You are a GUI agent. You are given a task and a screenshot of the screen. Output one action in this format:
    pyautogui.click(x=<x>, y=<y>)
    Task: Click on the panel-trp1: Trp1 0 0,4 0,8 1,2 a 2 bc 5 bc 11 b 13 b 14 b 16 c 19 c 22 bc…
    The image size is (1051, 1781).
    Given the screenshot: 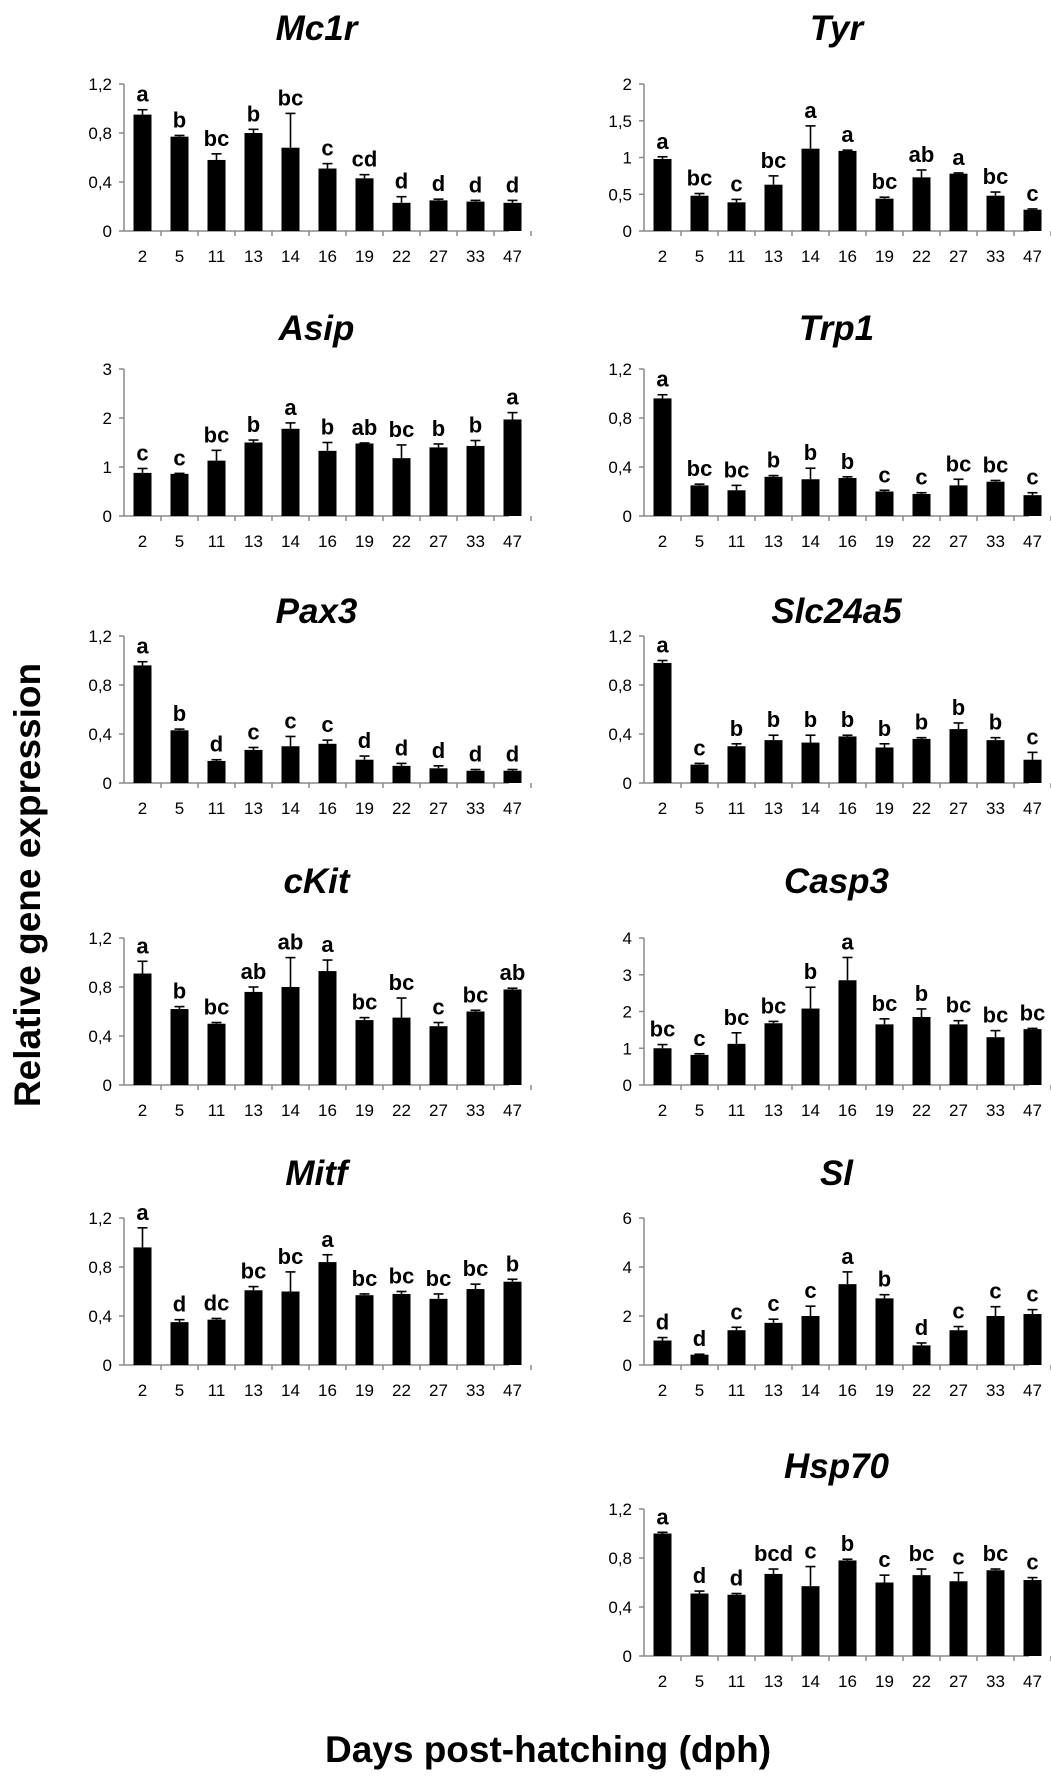 What is the action you would take?
    pyautogui.click(x=829, y=430)
    